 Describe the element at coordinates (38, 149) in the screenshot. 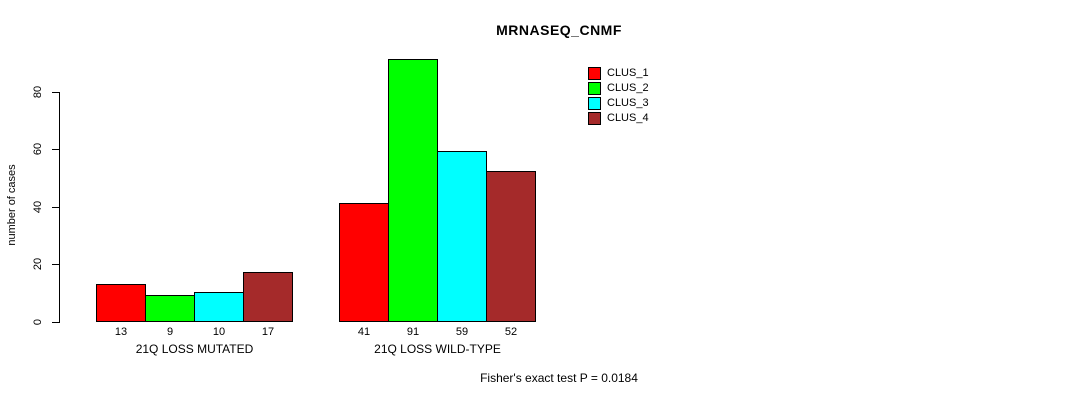

I see `y-tick-label: 60` at that location.